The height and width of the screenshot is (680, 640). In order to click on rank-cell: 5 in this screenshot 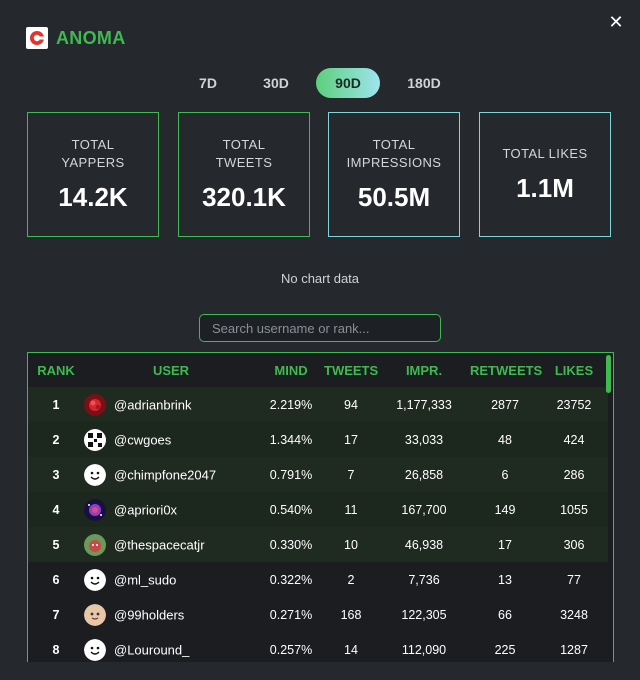, I will do `click(56, 544)`.